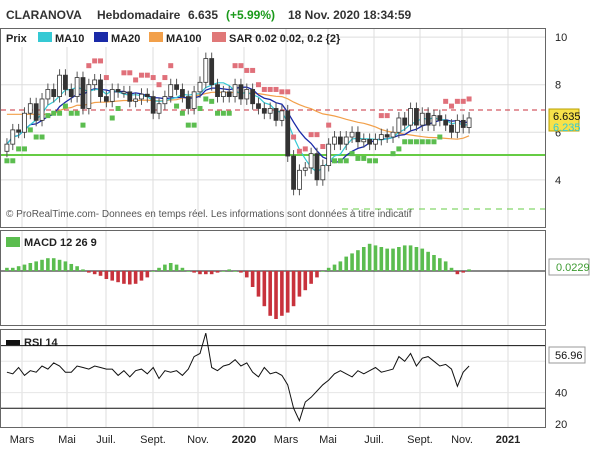 The height and width of the screenshot is (449, 614). Describe the element at coordinates (203, 15) in the screenshot. I see `last-price: 6.635` at that location.